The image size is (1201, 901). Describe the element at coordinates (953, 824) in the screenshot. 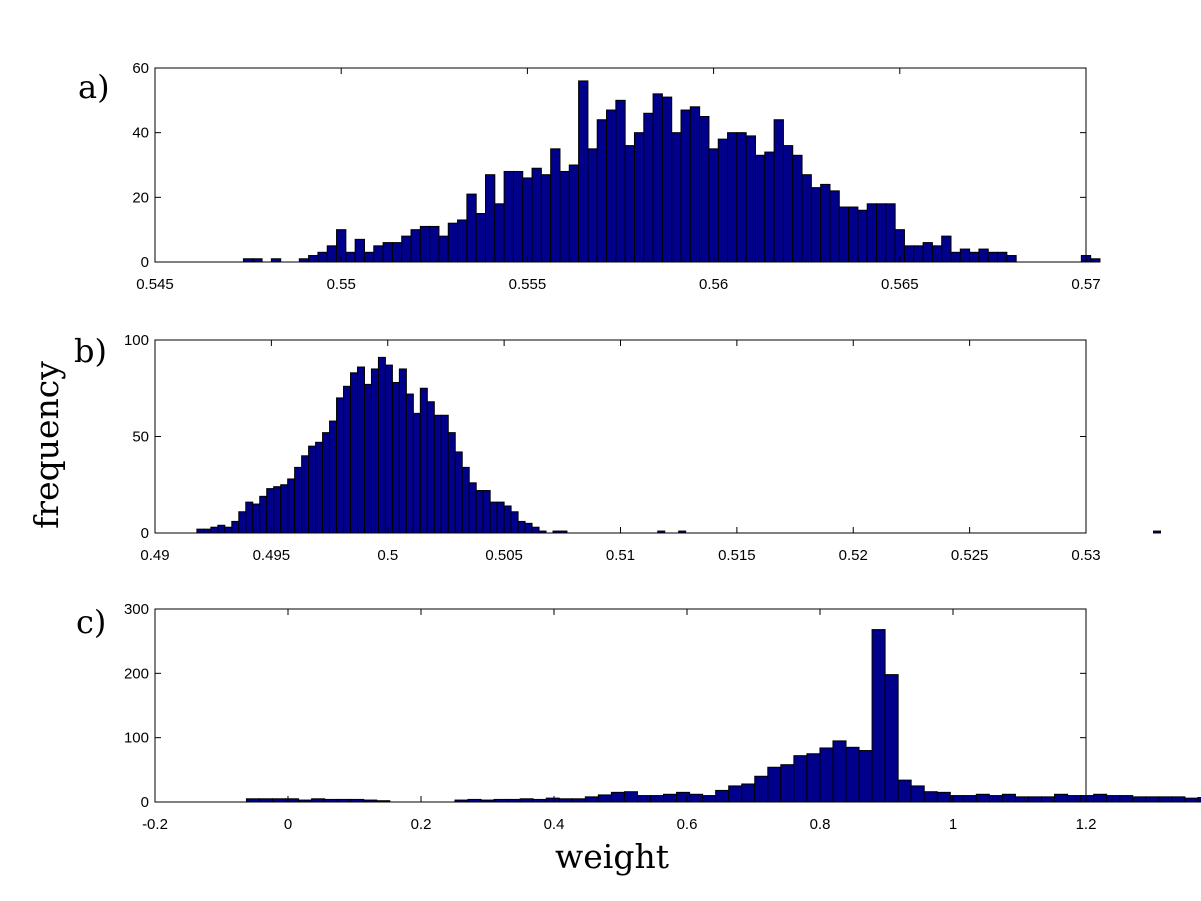

I see `x-tick-label: 1` at that location.